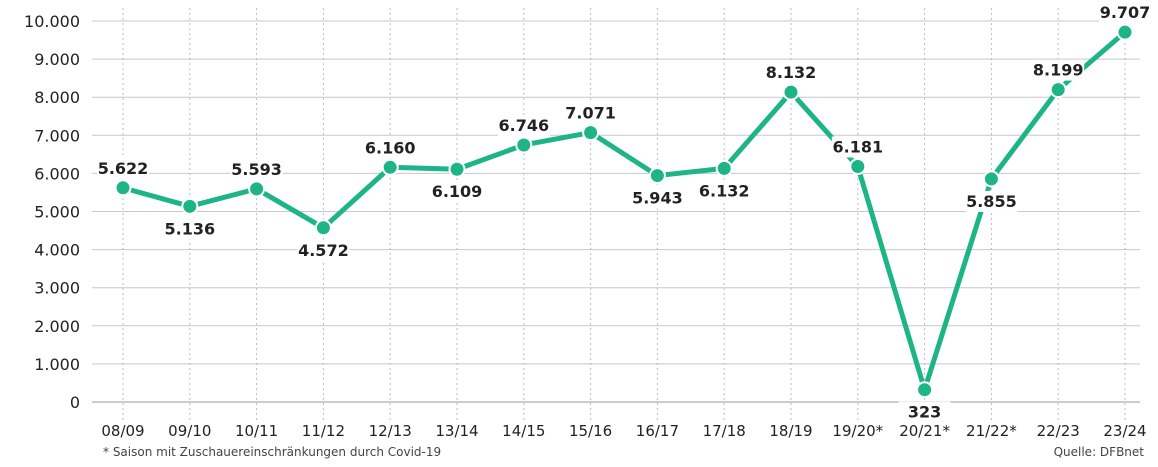 This screenshot has width=1158, height=467. I want to click on x-tick-label: 16/17, so click(657, 431).